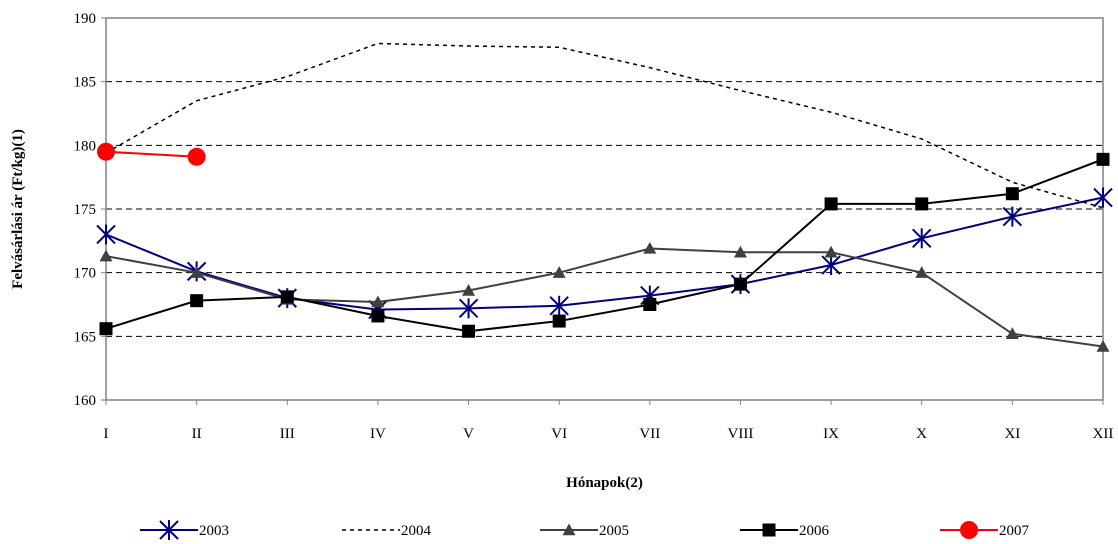 The width and height of the screenshot is (1118, 544). I want to click on x-tick-label: VI, so click(559, 434).